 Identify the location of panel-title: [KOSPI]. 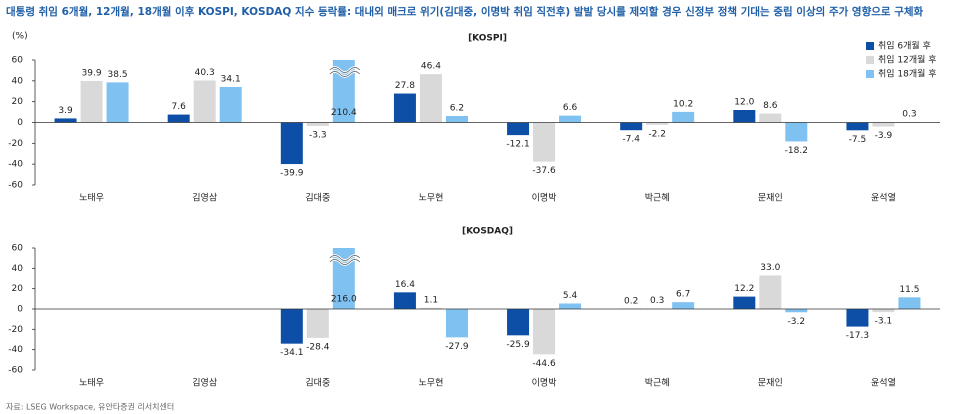
(487, 39).